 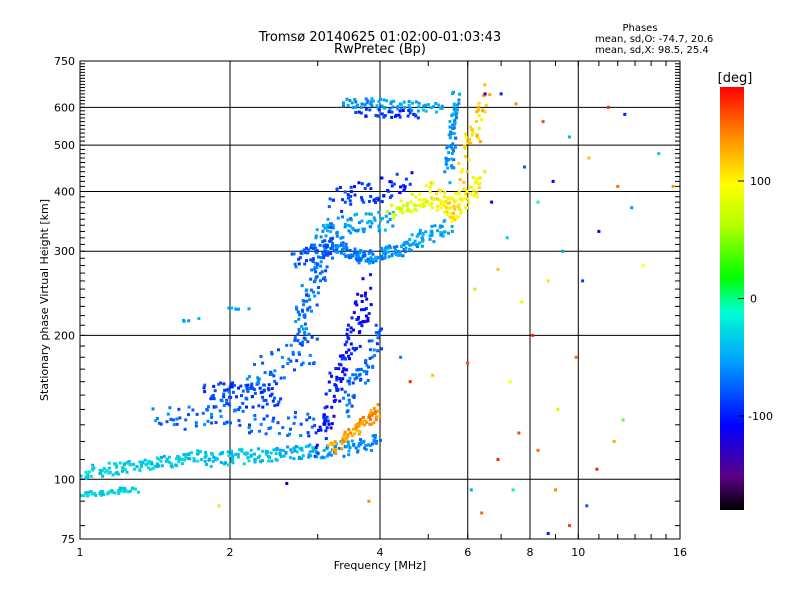 What do you see at coordinates (652, 50) in the screenshot?
I see `phase-note-line-x: mean, sd,X: 98.5, 25.4` at bounding box center [652, 50].